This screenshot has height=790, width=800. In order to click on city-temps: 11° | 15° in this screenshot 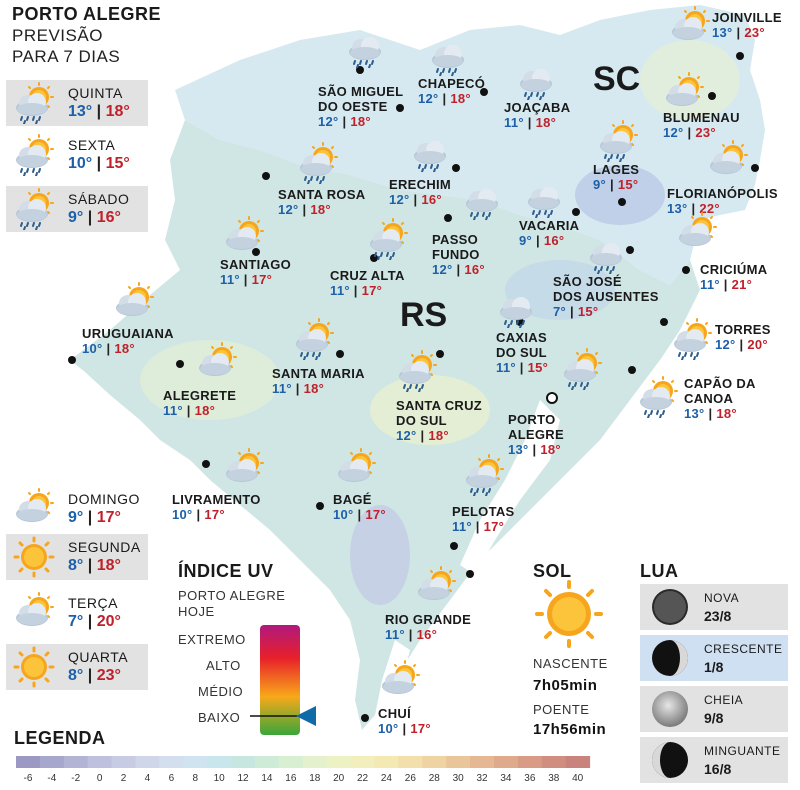, I will do `click(522, 367)`.